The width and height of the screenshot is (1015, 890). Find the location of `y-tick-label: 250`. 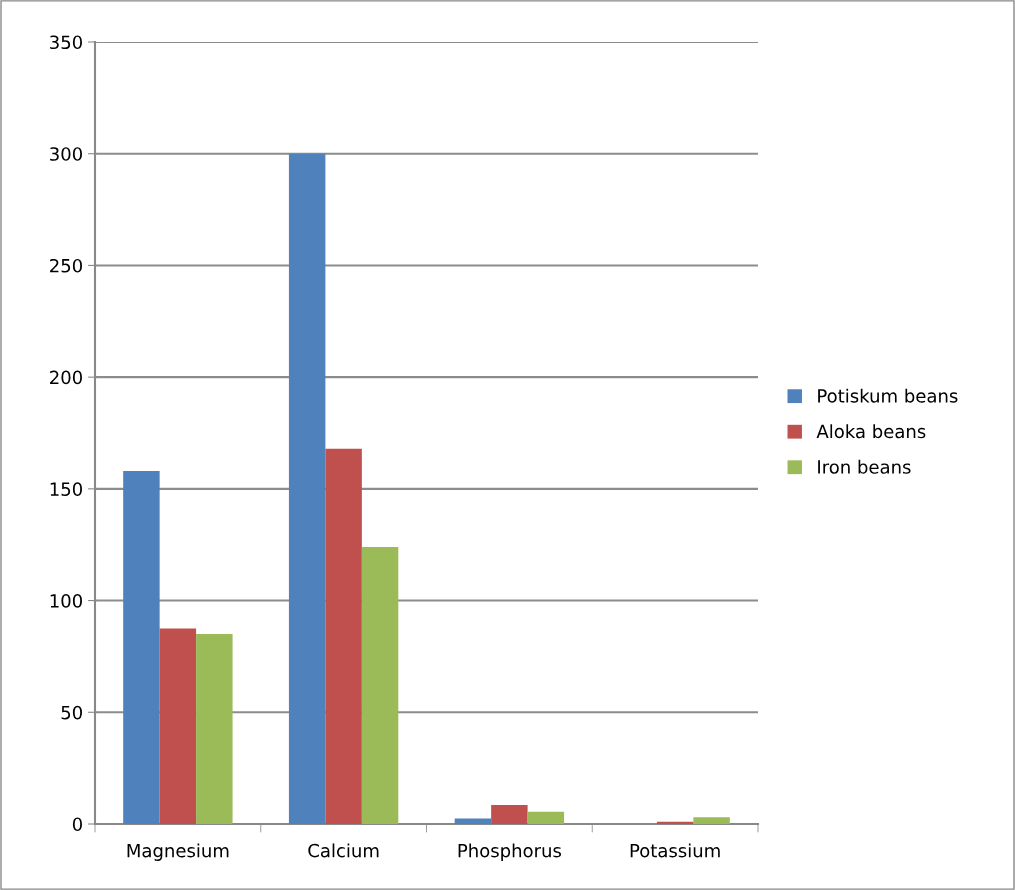

y-tick-label: 250 is located at coordinates (66, 265).